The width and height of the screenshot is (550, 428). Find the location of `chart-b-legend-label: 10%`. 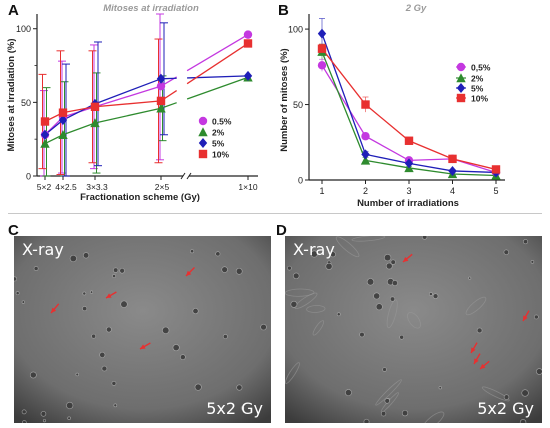

chart-b-legend-label: 10% is located at coordinates (479, 99).